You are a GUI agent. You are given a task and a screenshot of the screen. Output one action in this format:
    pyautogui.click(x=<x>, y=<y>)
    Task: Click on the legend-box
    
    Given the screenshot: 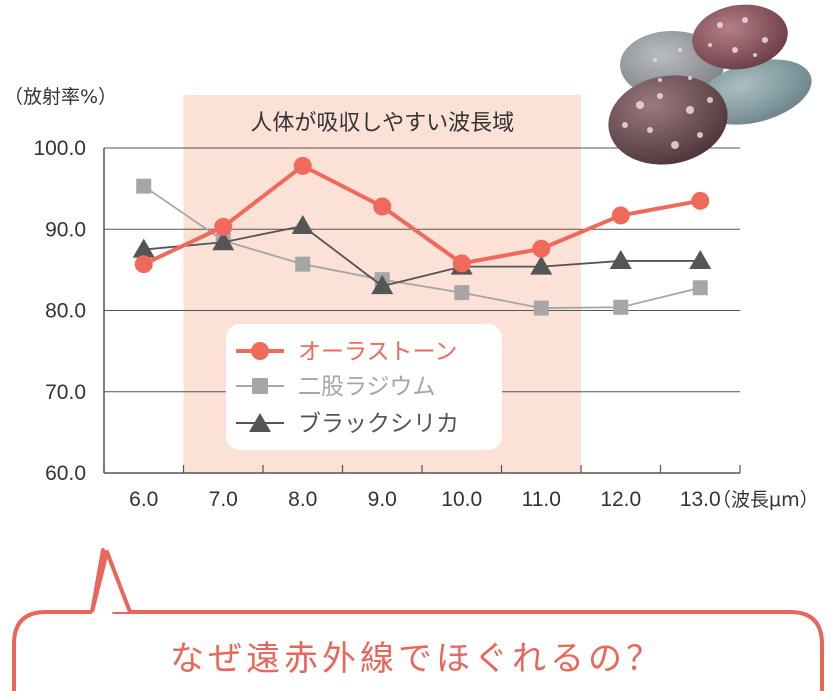 What is the action you would take?
    pyautogui.click(x=364, y=387)
    